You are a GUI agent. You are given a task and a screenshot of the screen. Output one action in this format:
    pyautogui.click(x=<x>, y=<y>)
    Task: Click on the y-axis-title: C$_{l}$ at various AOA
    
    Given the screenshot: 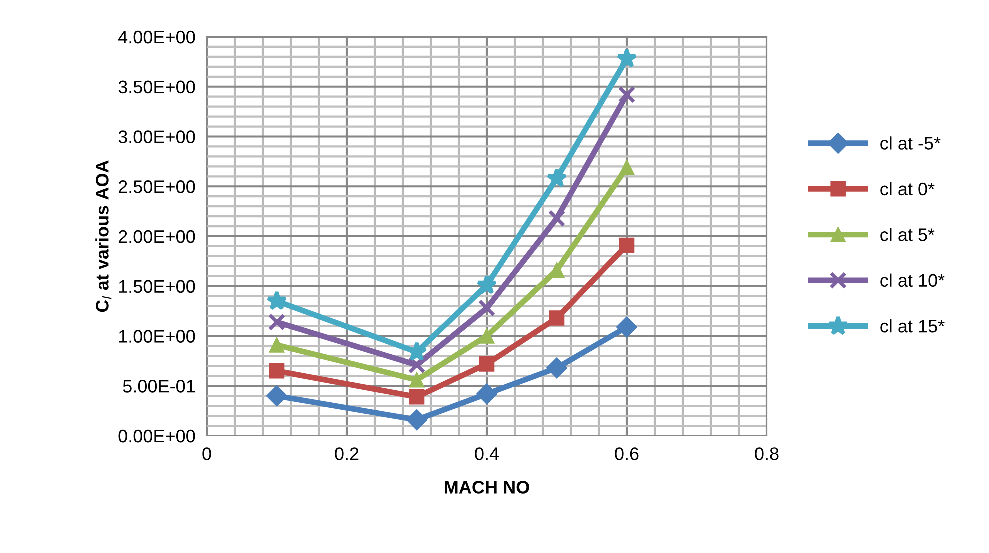 What is the action you would take?
    pyautogui.click(x=104, y=236)
    